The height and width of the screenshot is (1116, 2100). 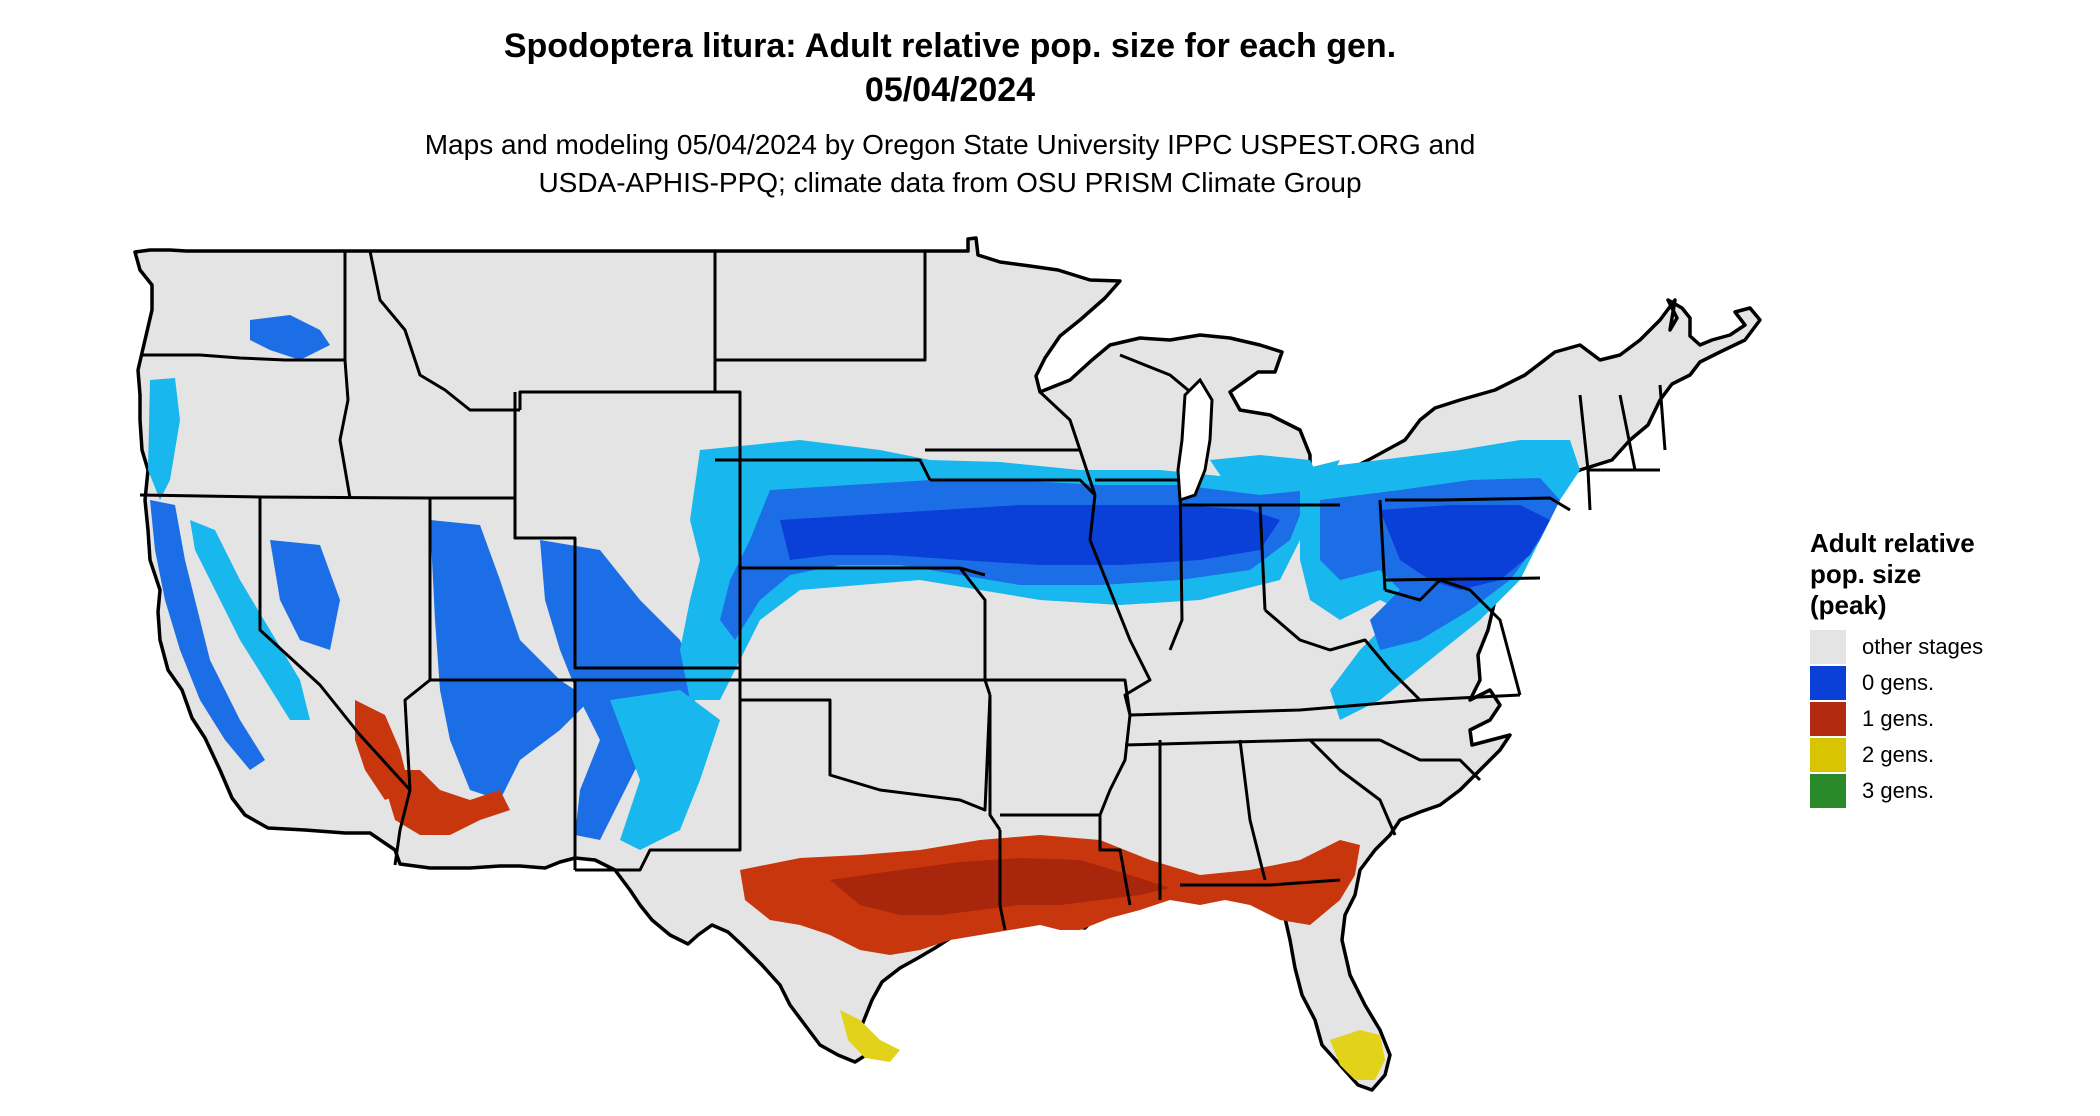 I want to click on legend-label: 3 gens., so click(x=1898, y=790).